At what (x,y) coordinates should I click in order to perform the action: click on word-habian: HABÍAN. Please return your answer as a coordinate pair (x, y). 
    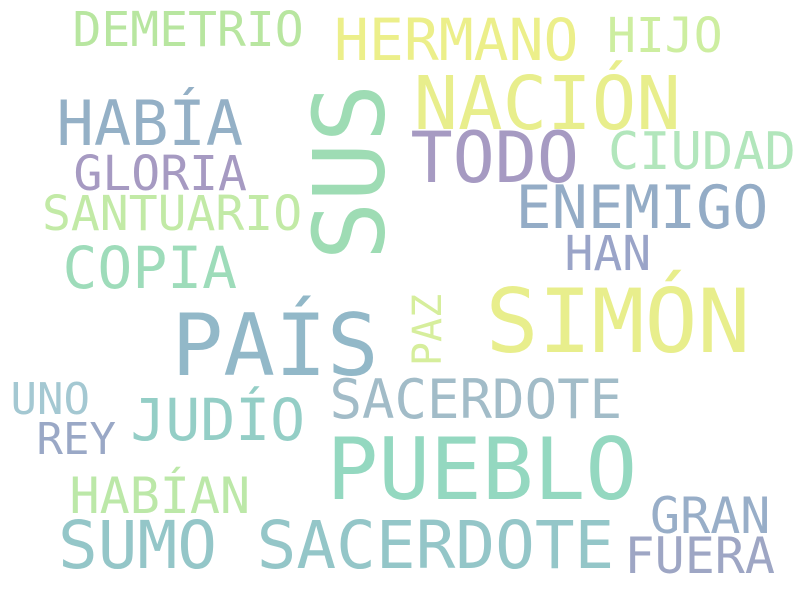
    Looking at the image, I should click on (160, 496).